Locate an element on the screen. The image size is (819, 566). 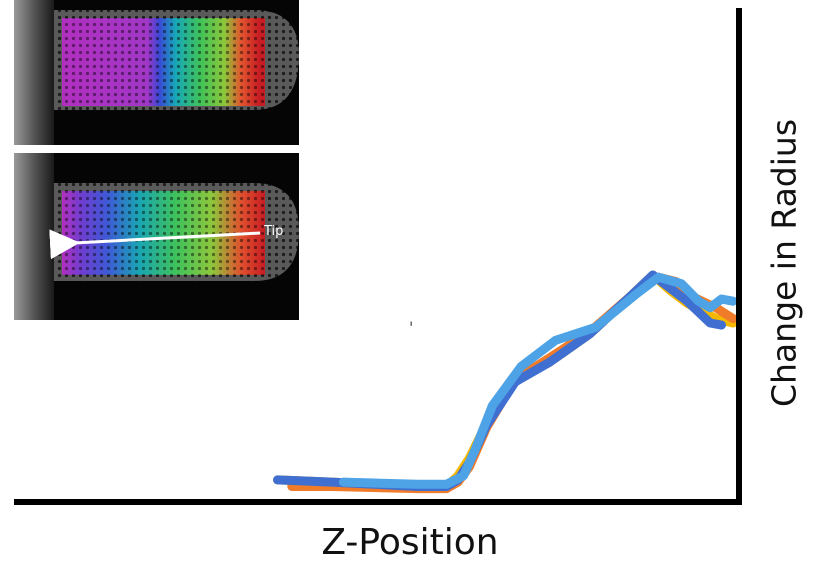
inset-bottom-svg: Tip is located at coordinates (156, 236).